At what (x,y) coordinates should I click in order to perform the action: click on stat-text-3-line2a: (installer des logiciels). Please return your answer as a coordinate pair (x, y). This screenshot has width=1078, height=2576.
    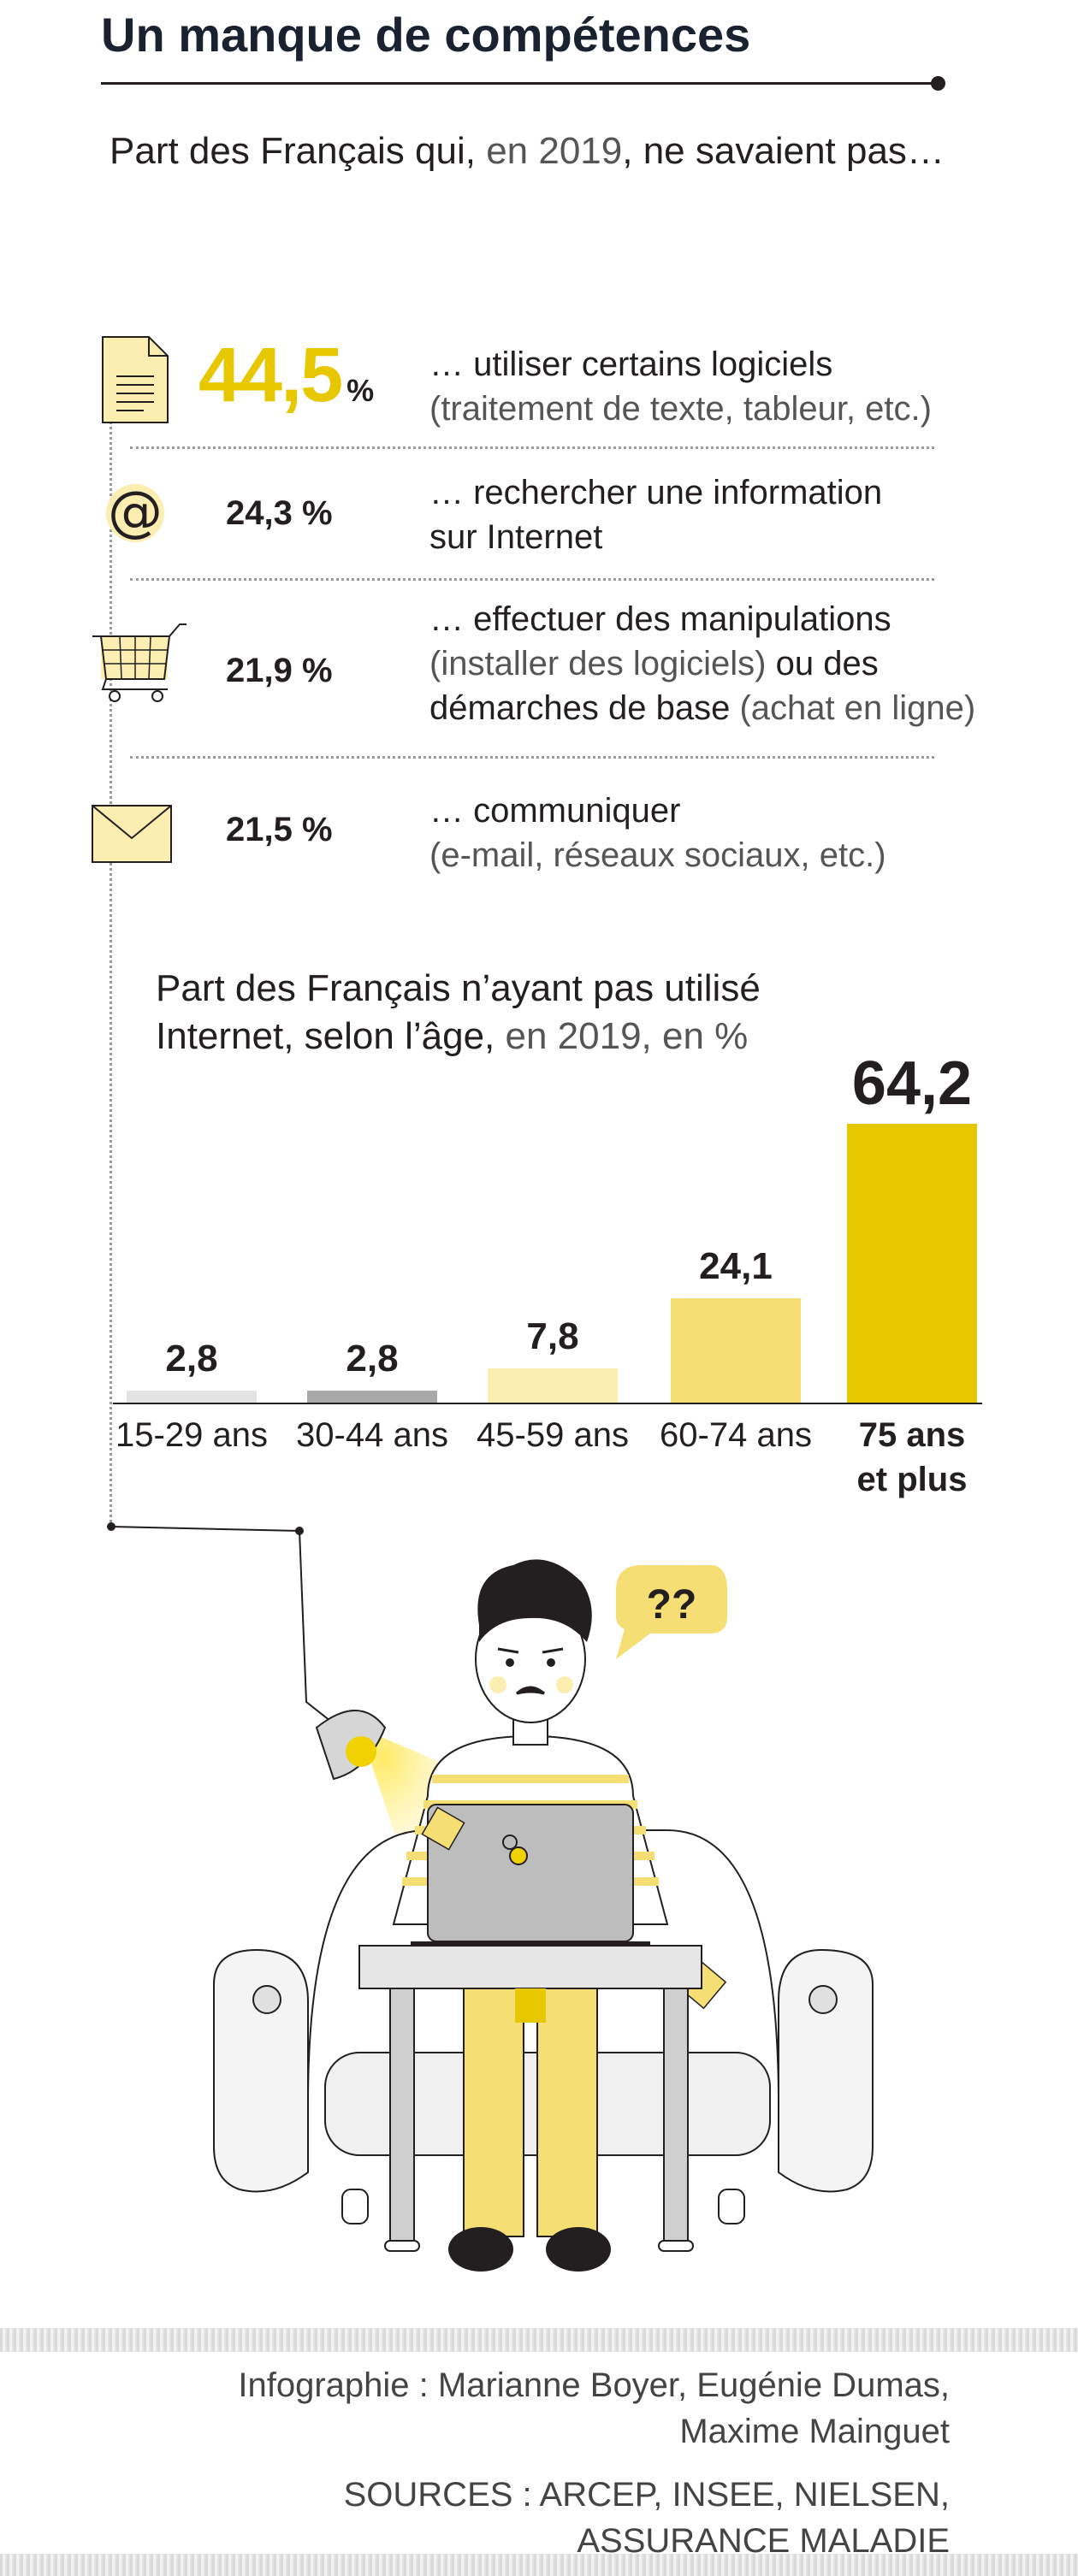
    Looking at the image, I should click on (598, 663).